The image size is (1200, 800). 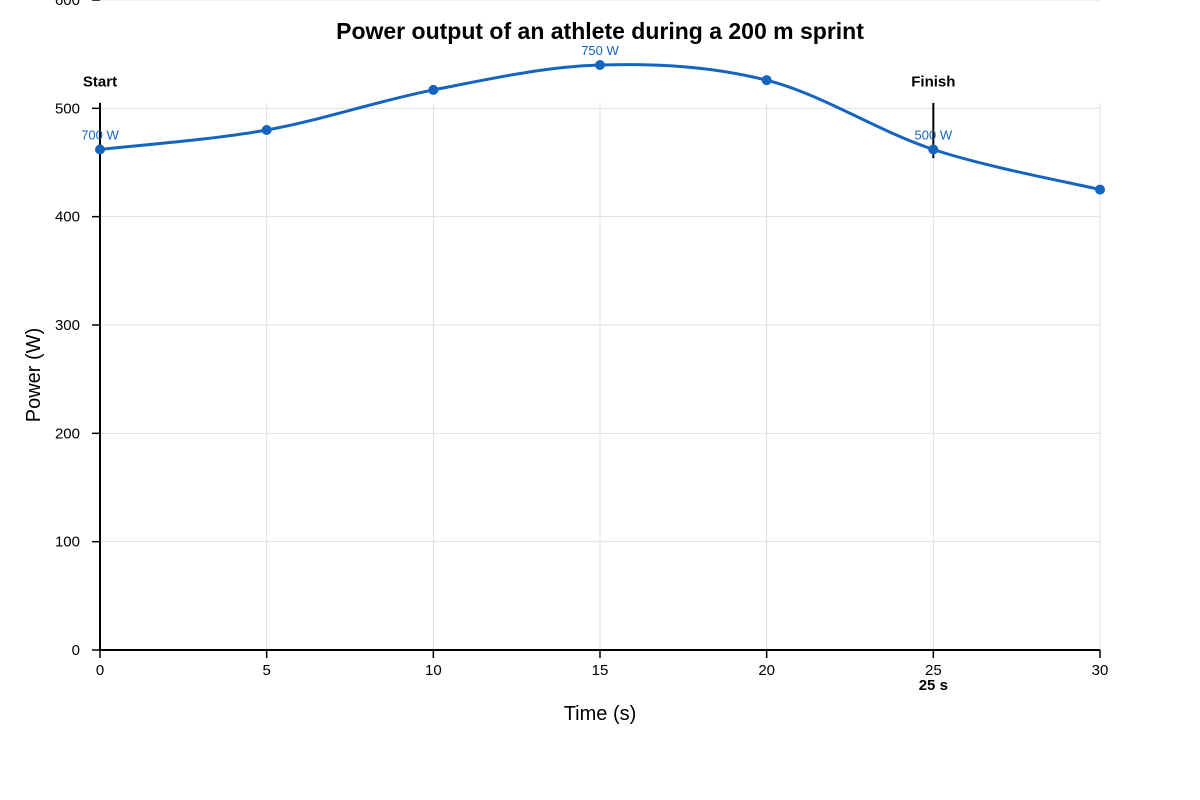 What do you see at coordinates (600, 670) in the screenshot?
I see `x-tick-label: 15` at bounding box center [600, 670].